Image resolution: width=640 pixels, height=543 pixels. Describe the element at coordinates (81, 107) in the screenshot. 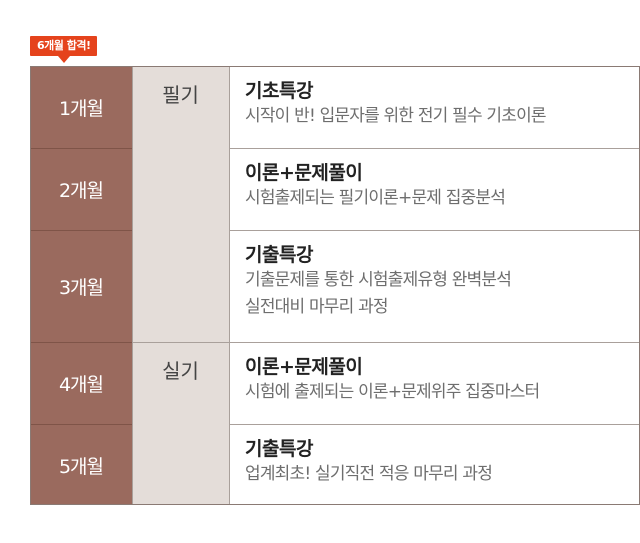

I see `month-cell-1: 1개월` at that location.